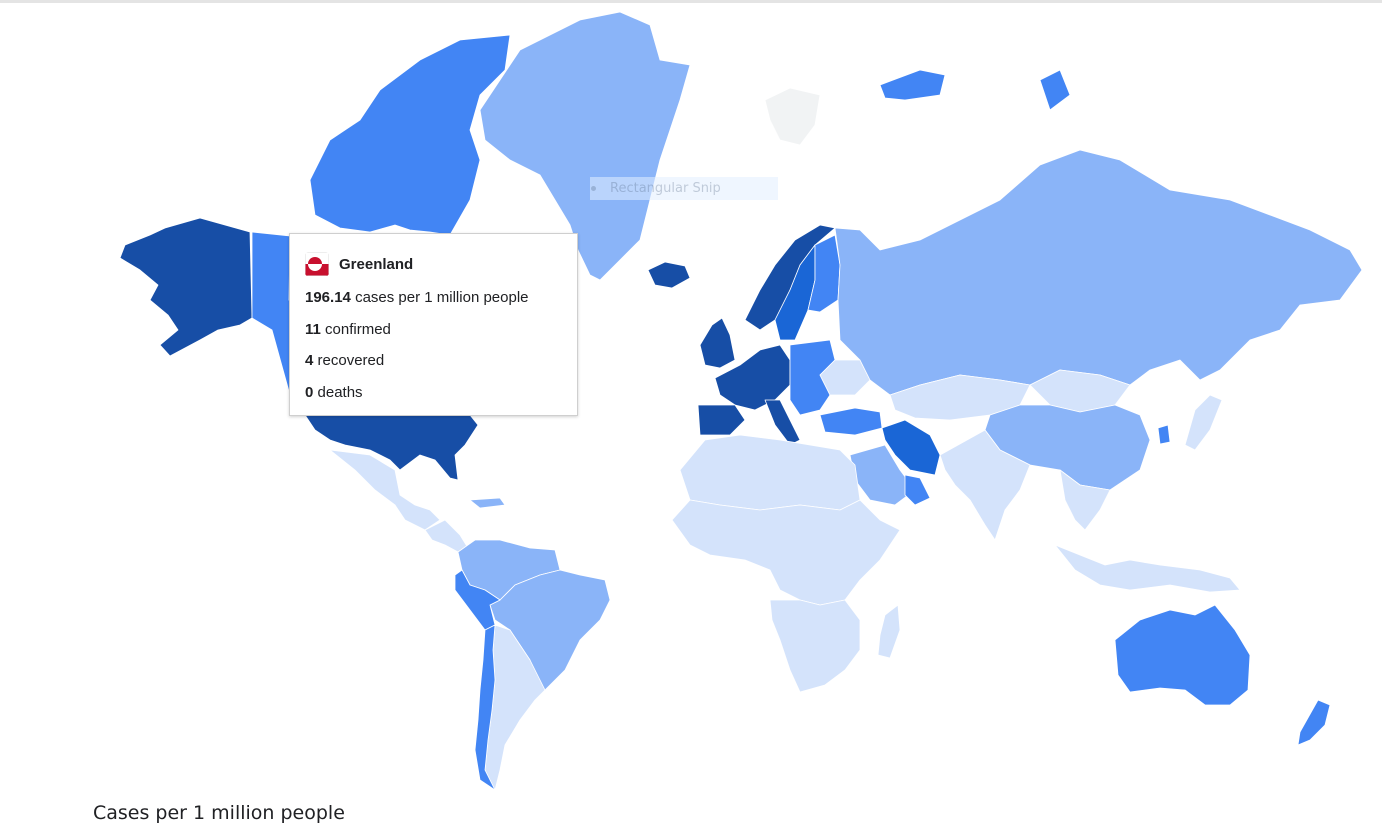 The height and width of the screenshot is (824, 1382). Describe the element at coordinates (313, 329) in the screenshot. I see `confirmed-value: 11` at that location.